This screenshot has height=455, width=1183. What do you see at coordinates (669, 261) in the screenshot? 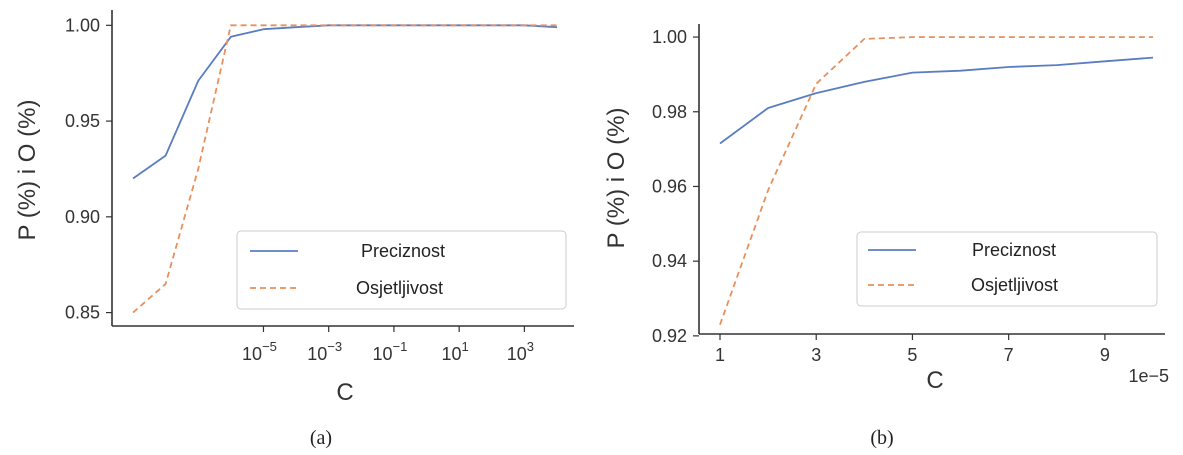
I see `y-tick-label: 0.94` at bounding box center [669, 261].